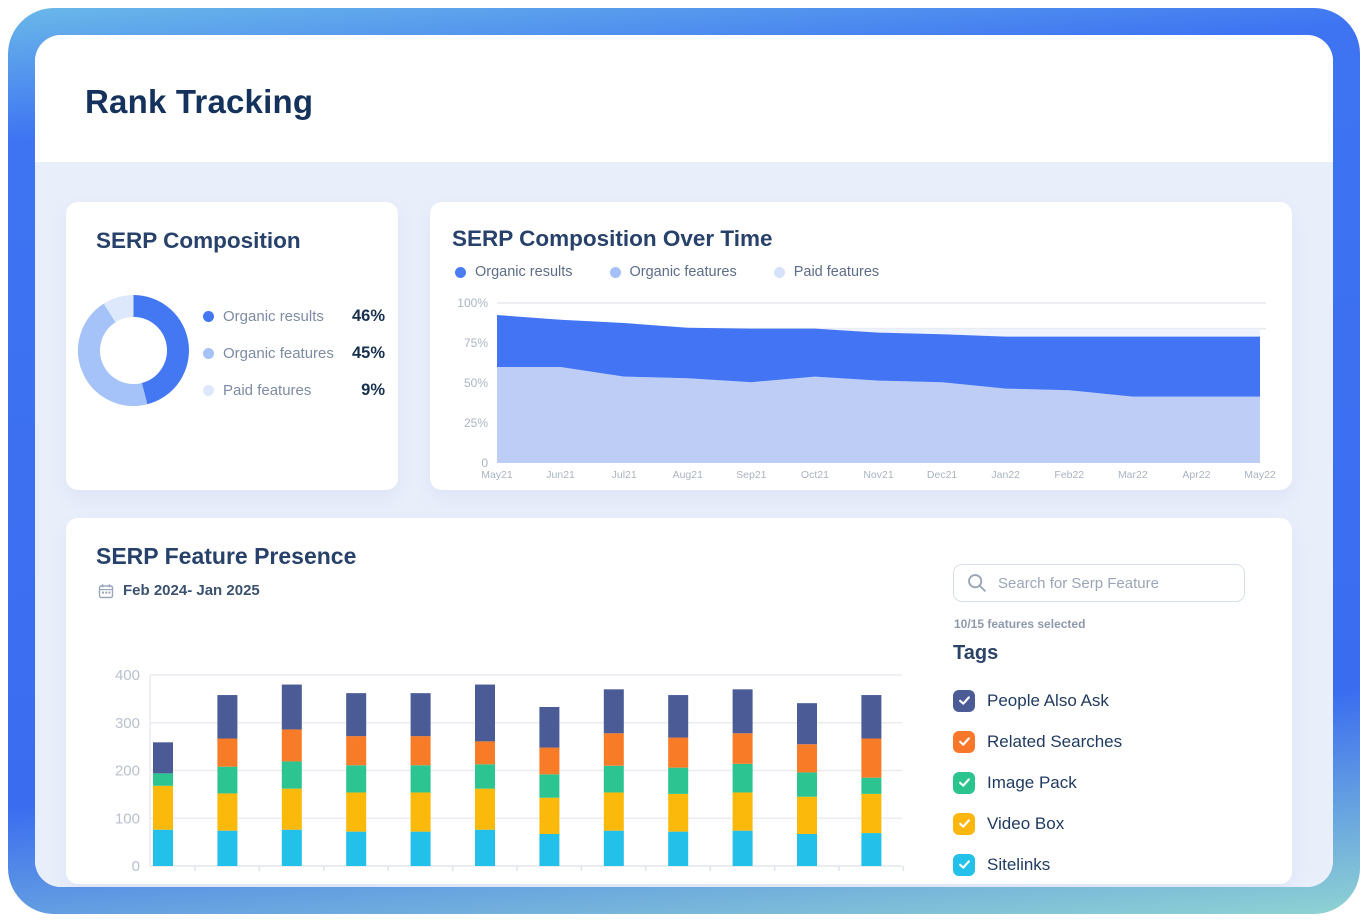 The image size is (1368, 922). Describe the element at coordinates (1103, 823) in the screenshot. I see `tag-row-video-box: Video Box` at that location.